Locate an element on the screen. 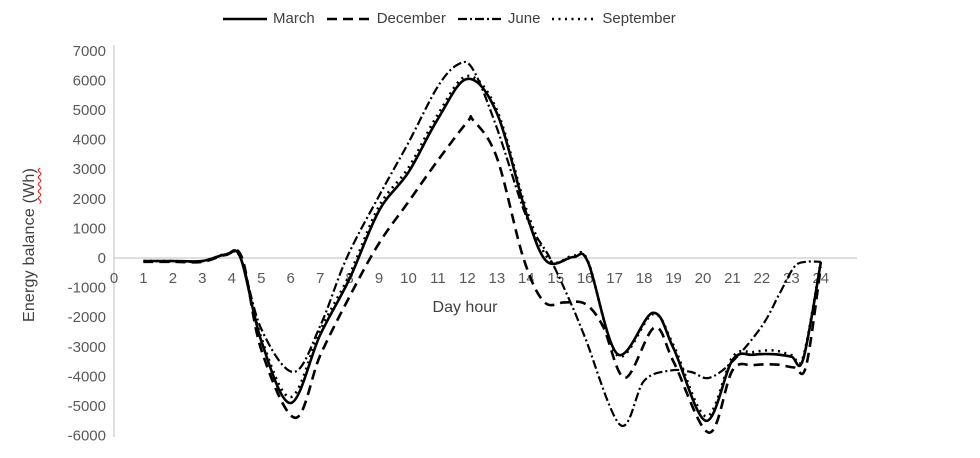 The image size is (980, 458). y-axis-title-wavy-text: (Wh) is located at coordinates (29, 185).